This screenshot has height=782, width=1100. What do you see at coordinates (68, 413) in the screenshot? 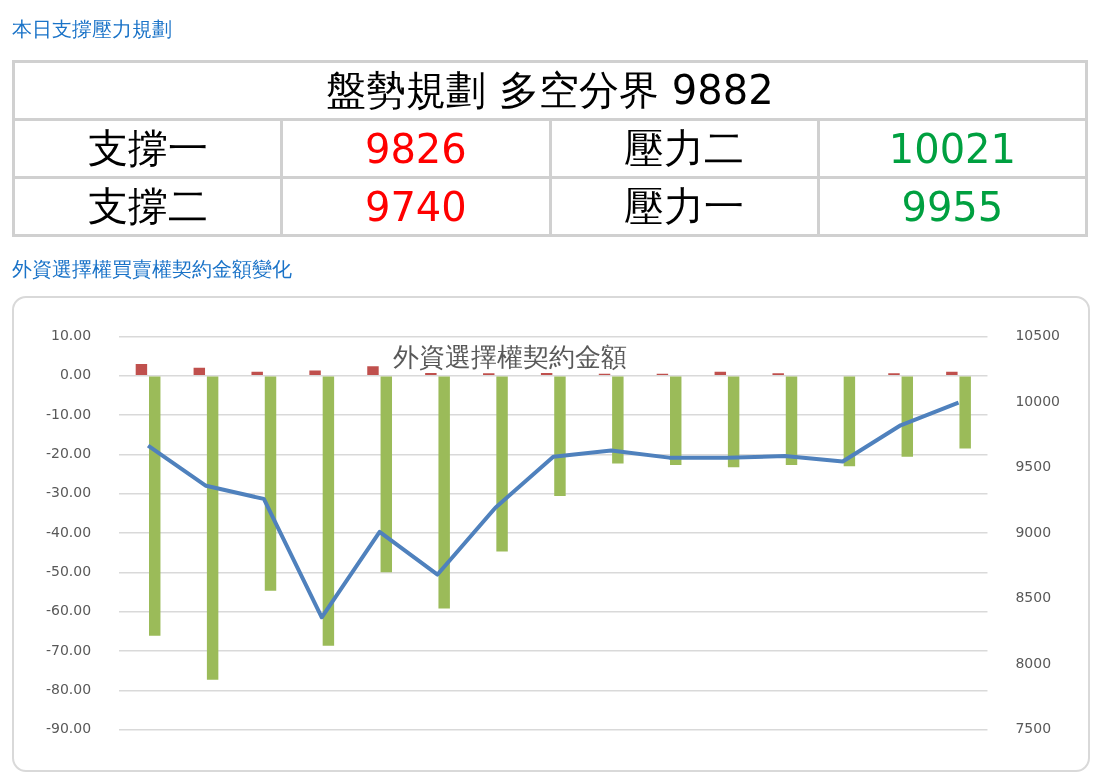
I see `y-tick-label: -10.00` at bounding box center [68, 413].